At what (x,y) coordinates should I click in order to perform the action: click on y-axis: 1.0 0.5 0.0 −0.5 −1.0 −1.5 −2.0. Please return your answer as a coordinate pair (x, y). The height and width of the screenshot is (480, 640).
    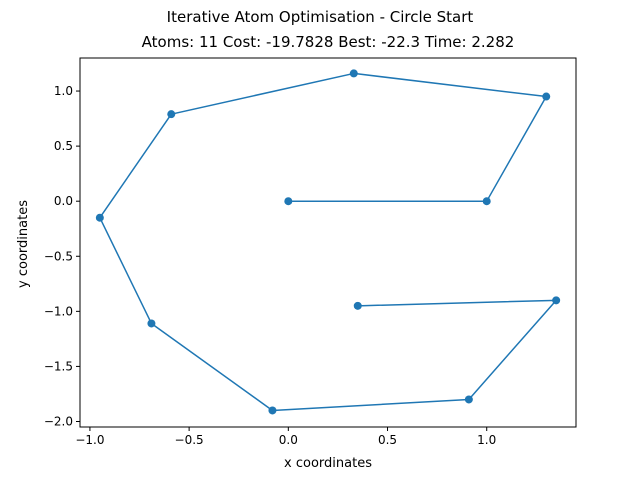
    Looking at the image, I should click on (62, 256).